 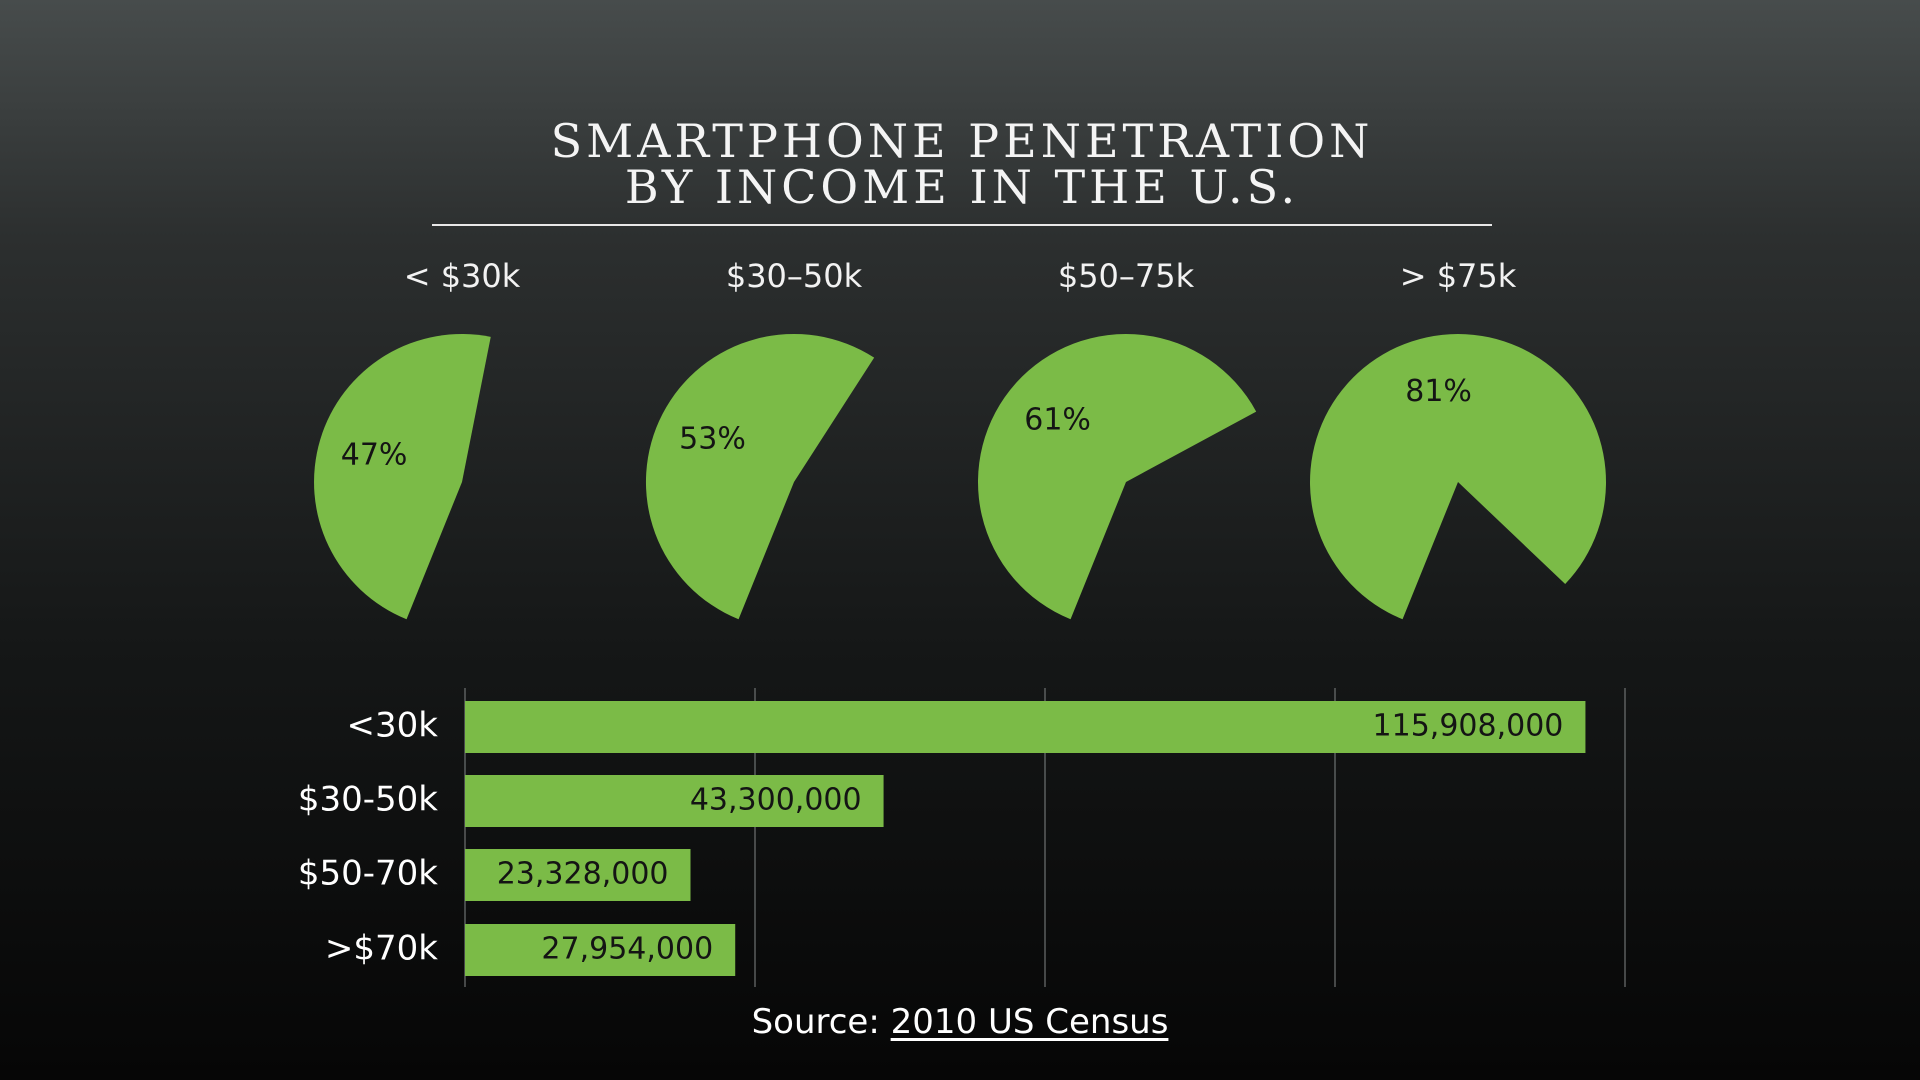 What do you see at coordinates (374, 454) in the screenshot?
I see `pie-value-label: 47%` at bounding box center [374, 454].